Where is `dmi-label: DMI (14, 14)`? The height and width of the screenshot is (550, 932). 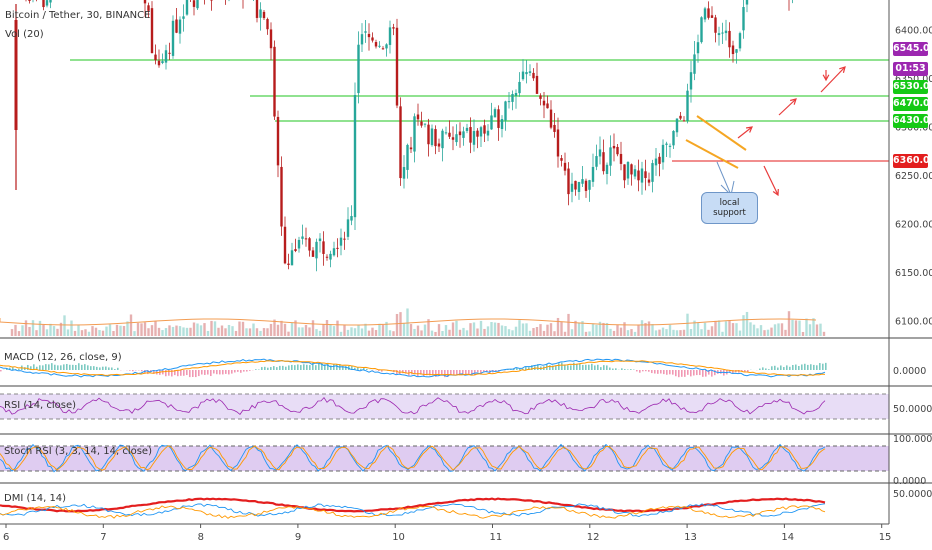
dmi-label: DMI (14, 14) is located at coordinates (35, 498).